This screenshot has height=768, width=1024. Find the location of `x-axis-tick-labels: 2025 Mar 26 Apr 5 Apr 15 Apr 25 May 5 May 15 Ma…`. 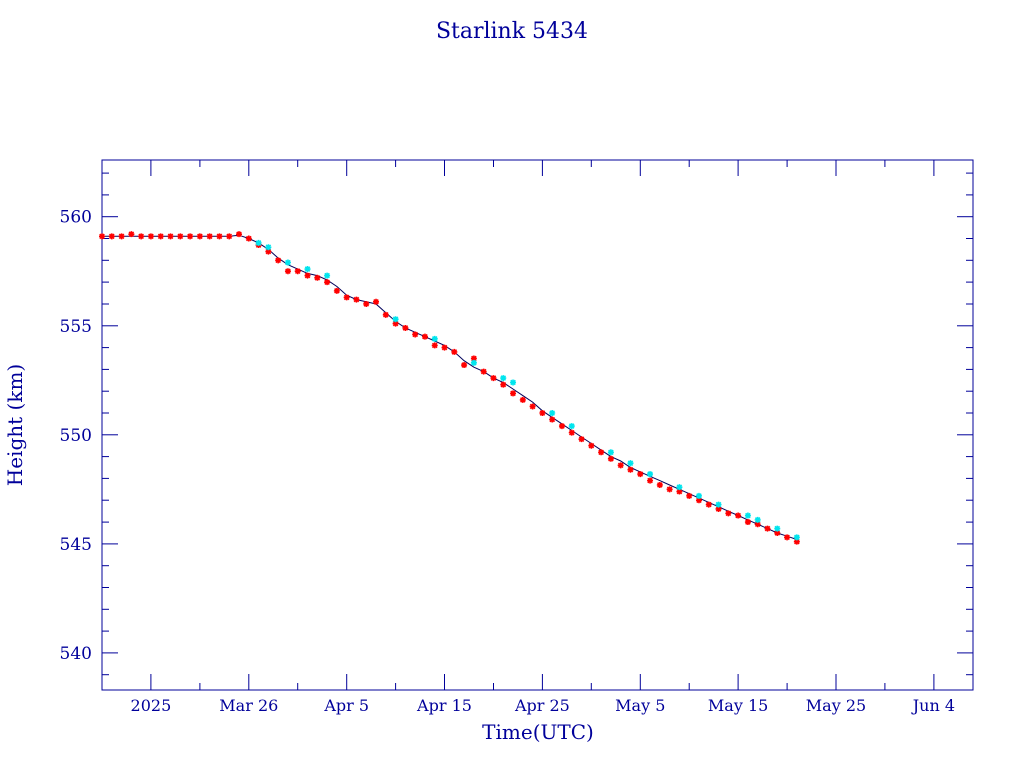

x-axis-tick-labels: 2025 Mar 26 Apr 5 Apr 15 Apr 25 May 5 May 15 Ma… is located at coordinates (543, 705).